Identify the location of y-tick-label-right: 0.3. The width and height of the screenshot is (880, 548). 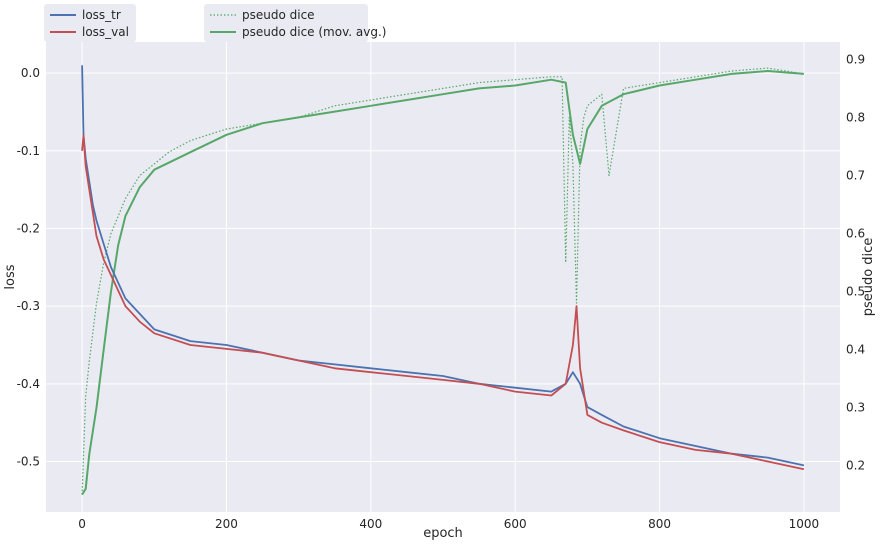
(855, 408).